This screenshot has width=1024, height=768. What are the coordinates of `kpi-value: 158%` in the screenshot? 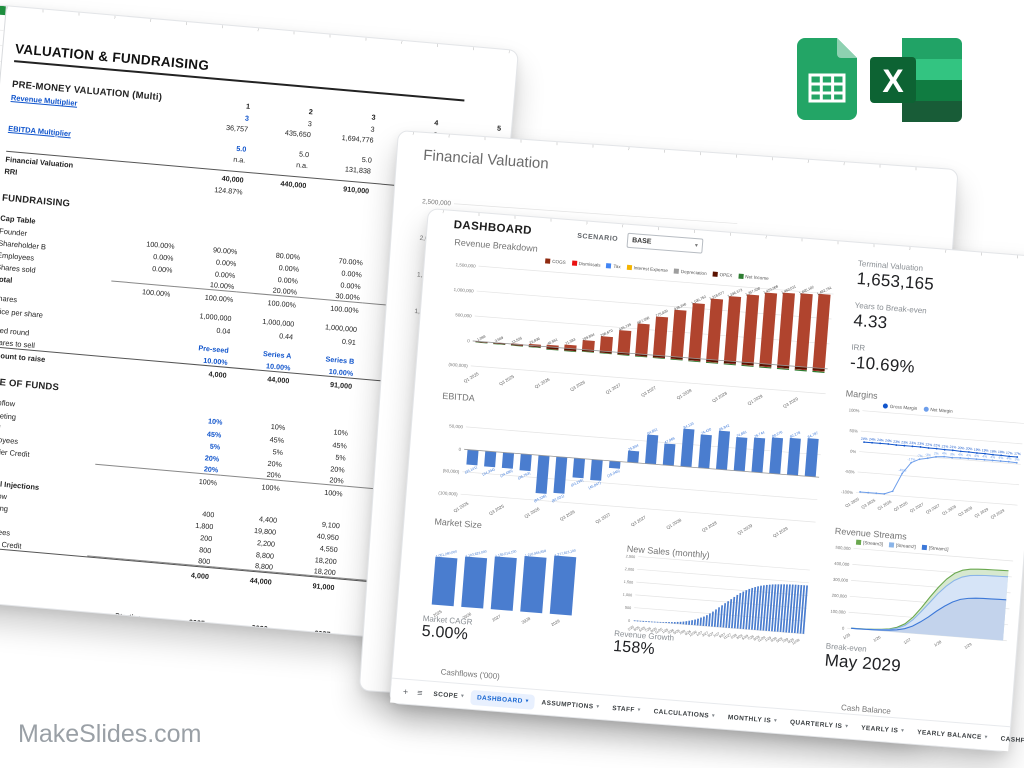 It's located at (634, 648).